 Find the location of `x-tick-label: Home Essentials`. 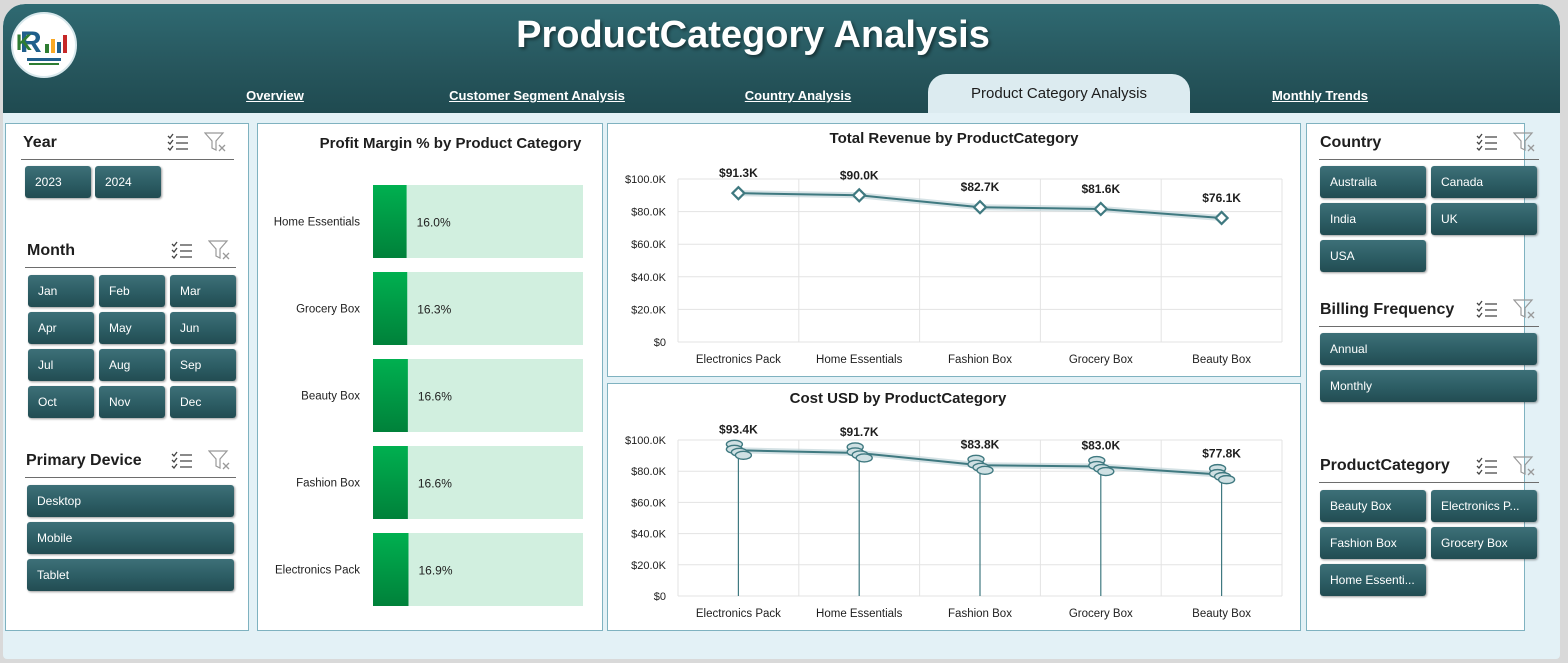

x-tick-label: Home Essentials is located at coordinates (859, 614).